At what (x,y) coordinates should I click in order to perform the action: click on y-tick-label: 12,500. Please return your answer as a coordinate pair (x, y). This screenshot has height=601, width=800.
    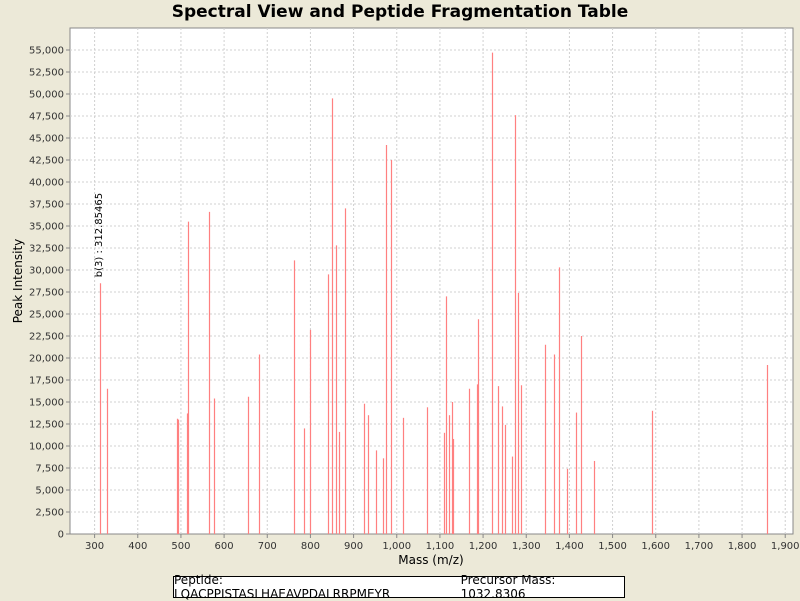
    Looking at the image, I should click on (46, 425).